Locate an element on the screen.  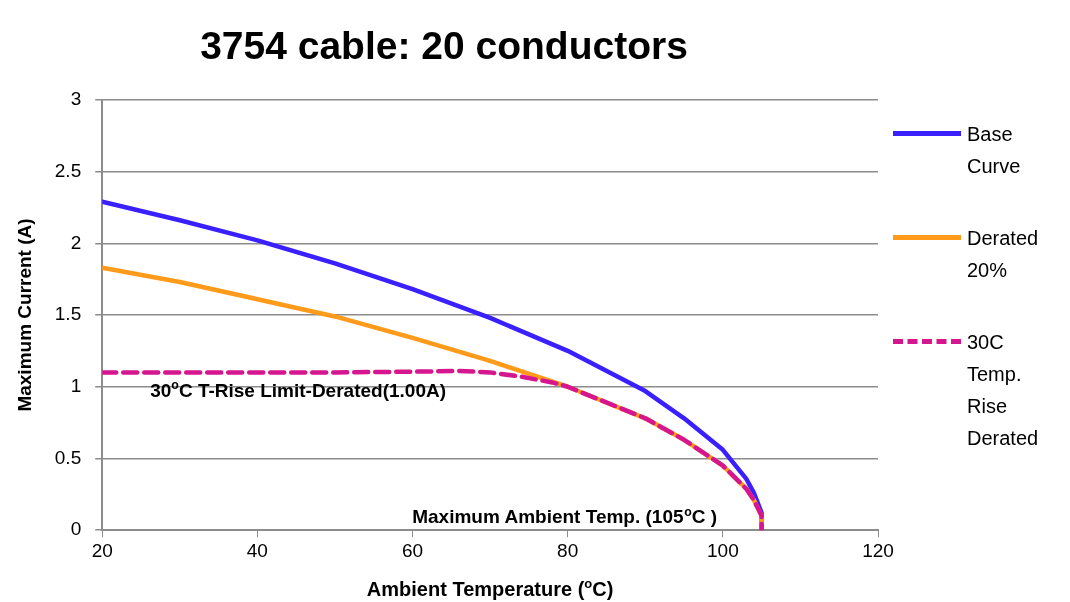
y-tick-label: 1 is located at coordinates (76, 385).